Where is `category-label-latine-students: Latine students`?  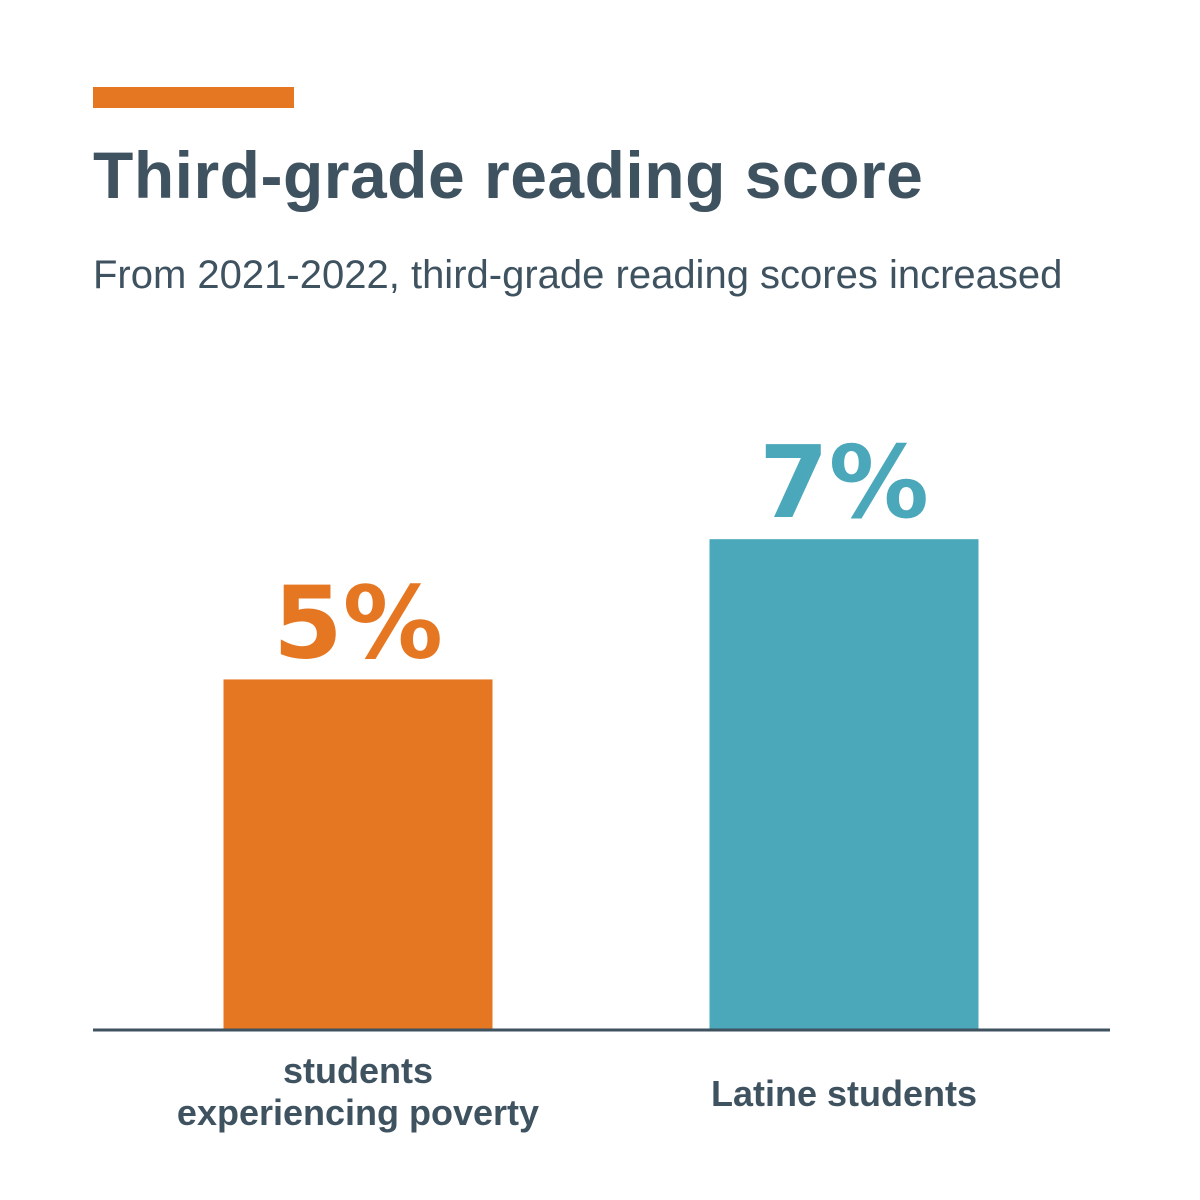
category-label-latine-students: Latine students is located at coordinates (844, 1093).